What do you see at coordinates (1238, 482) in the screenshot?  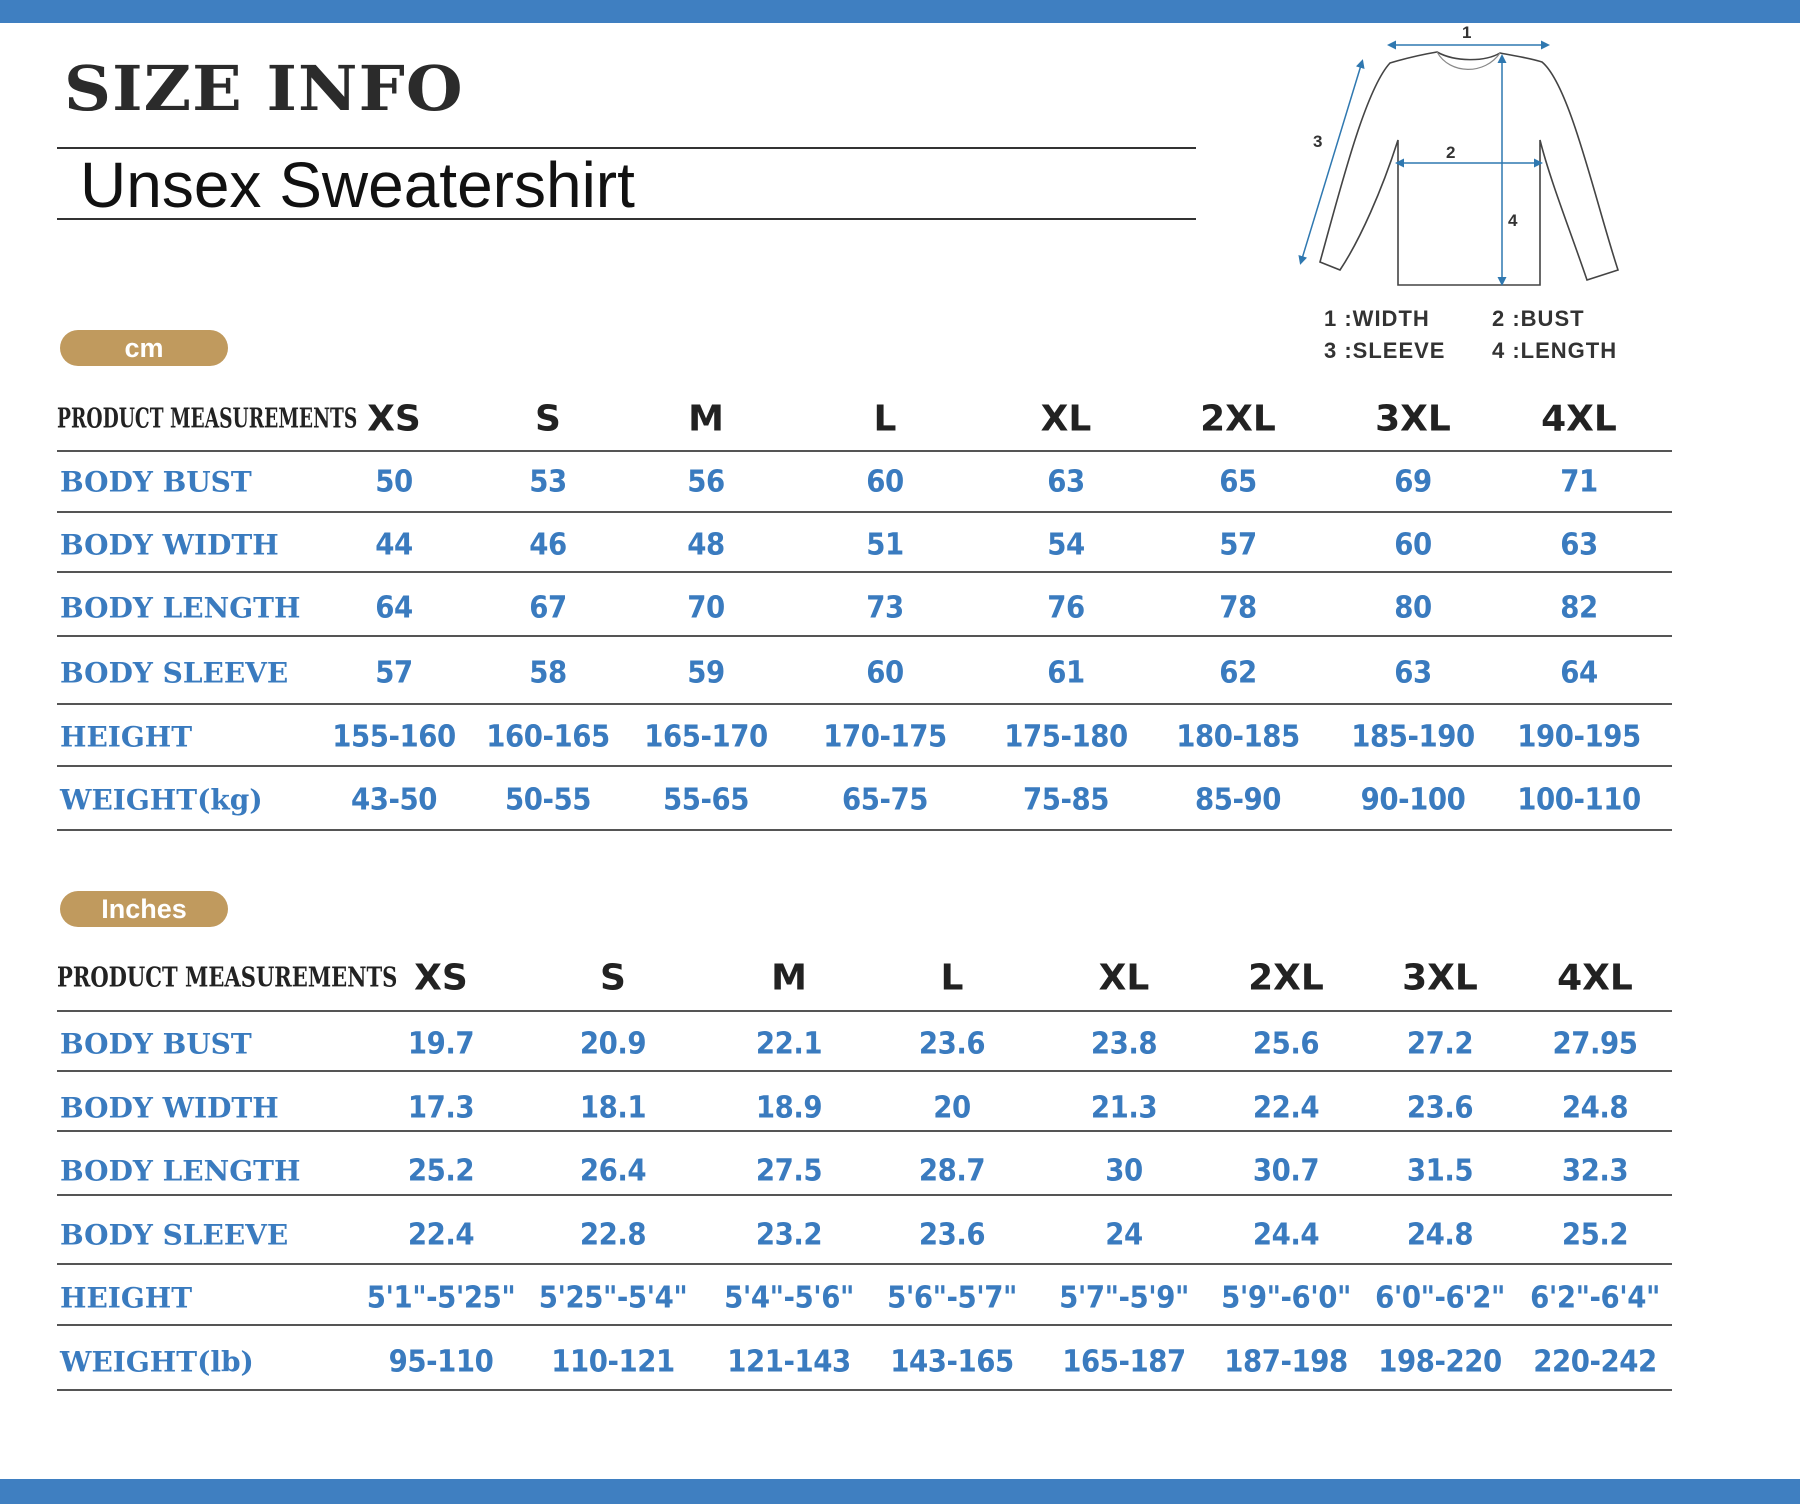 I see `table-cell: 65` at bounding box center [1238, 482].